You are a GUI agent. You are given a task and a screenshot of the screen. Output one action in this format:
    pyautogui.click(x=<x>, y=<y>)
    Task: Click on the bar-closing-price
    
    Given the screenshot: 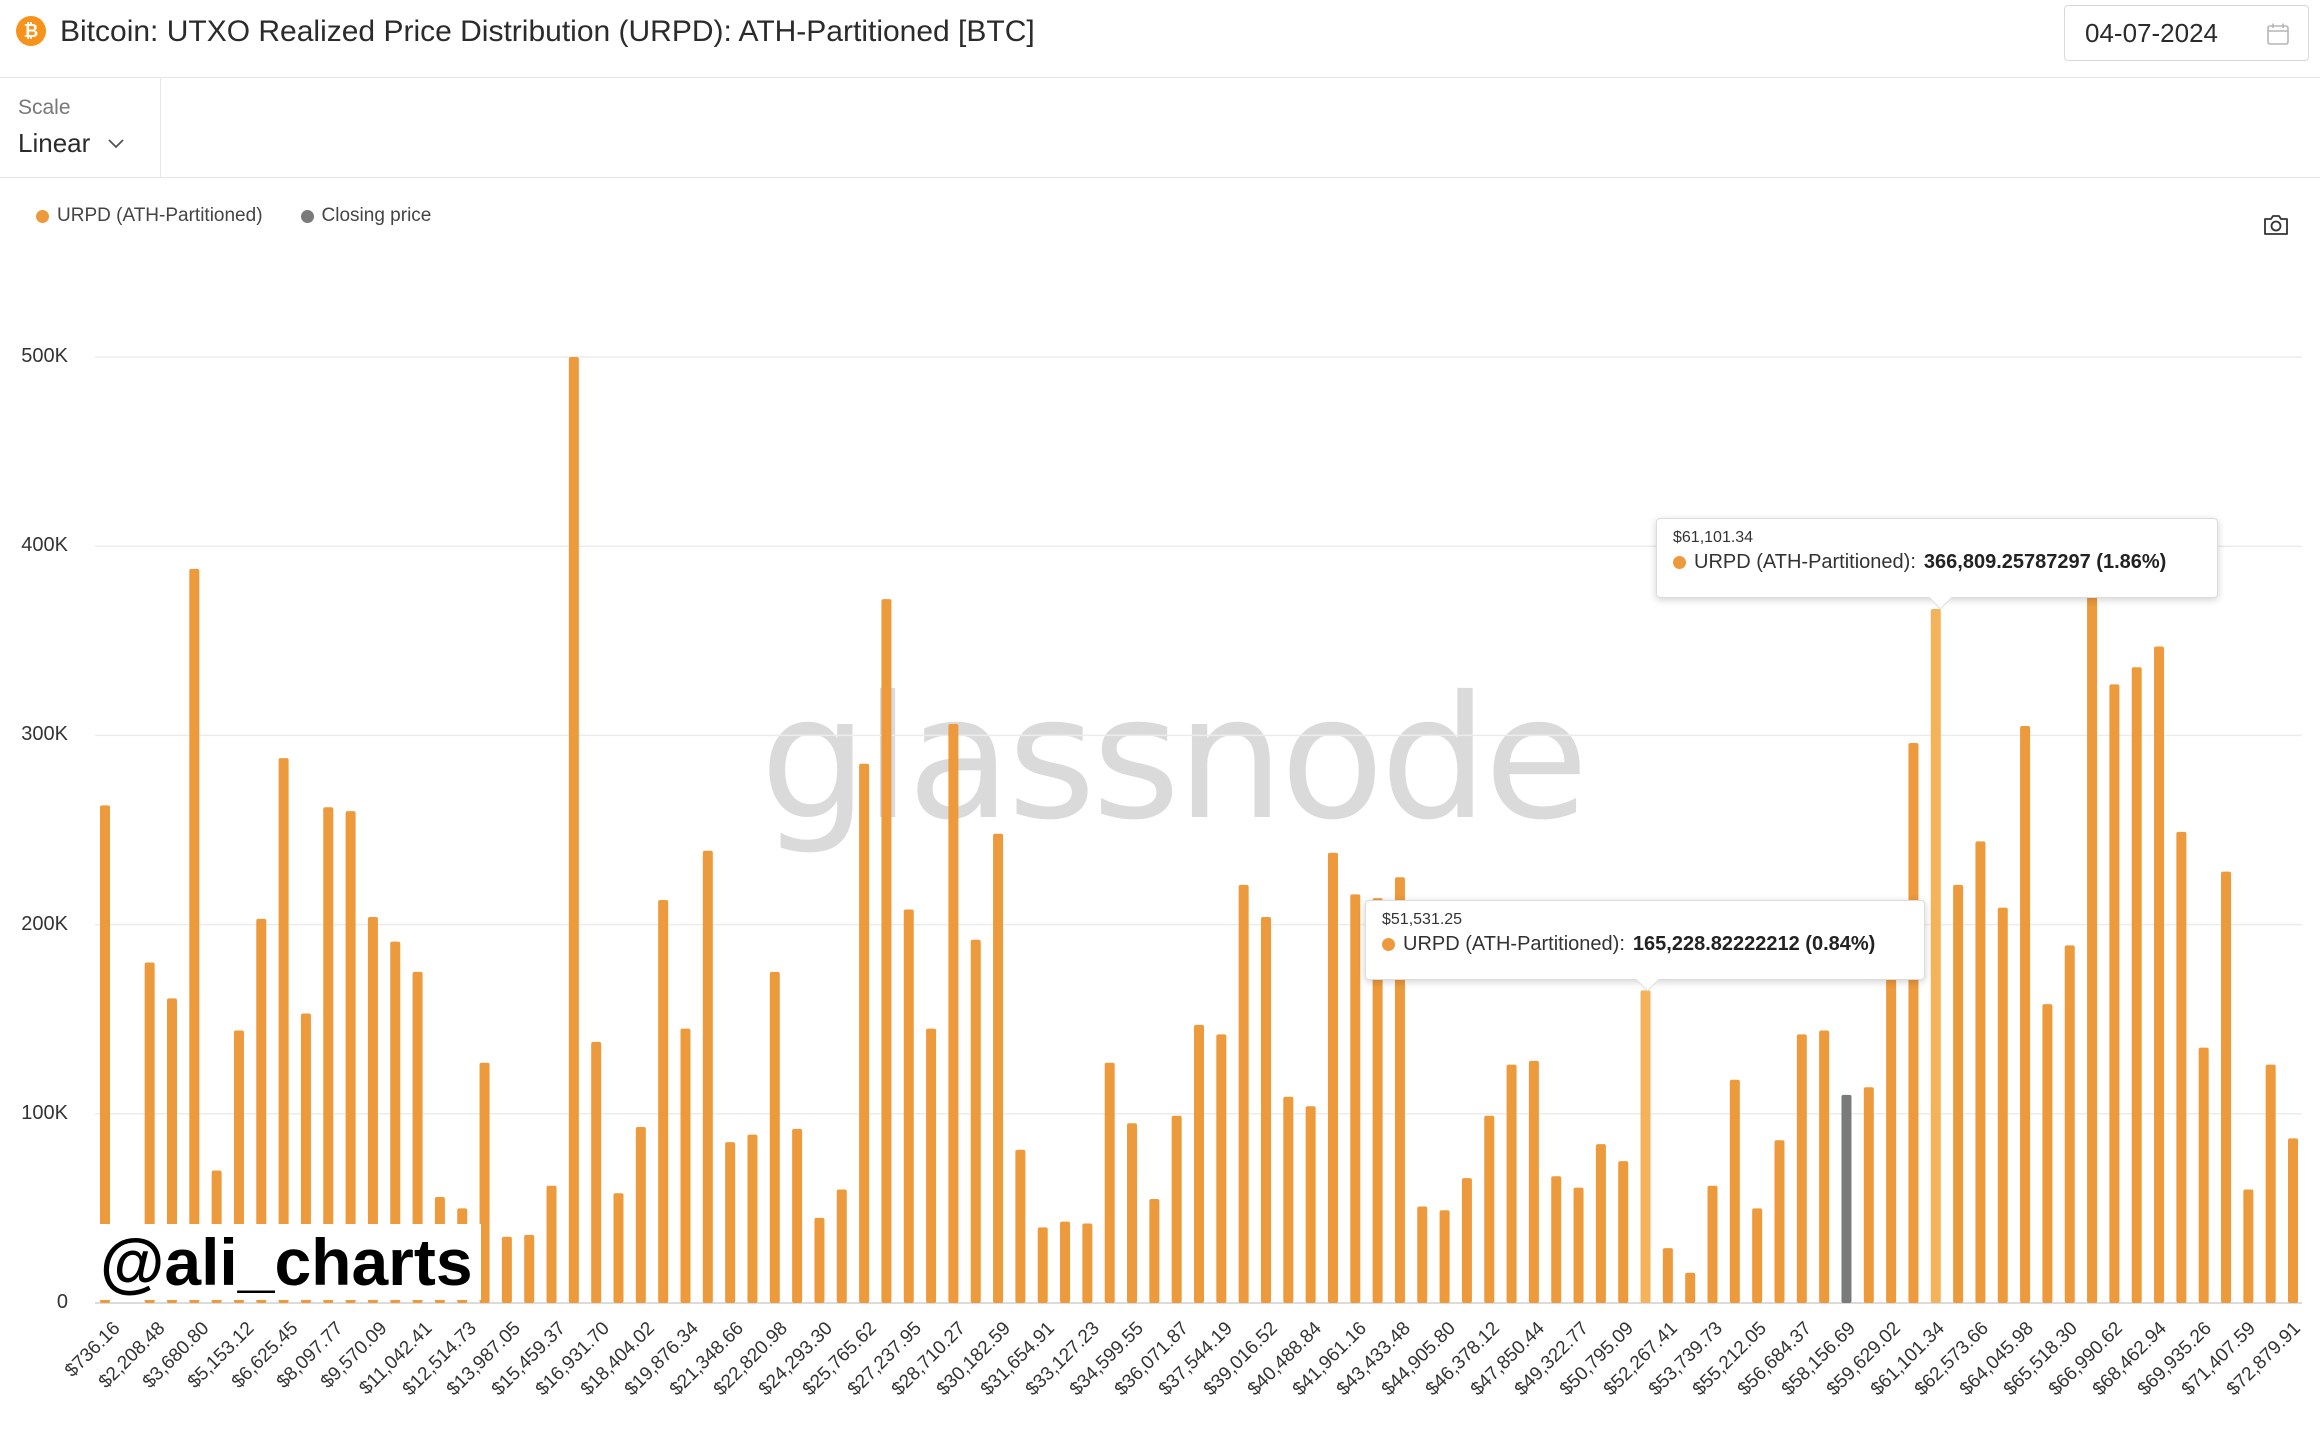 What is the action you would take?
    pyautogui.click(x=1846, y=1198)
    